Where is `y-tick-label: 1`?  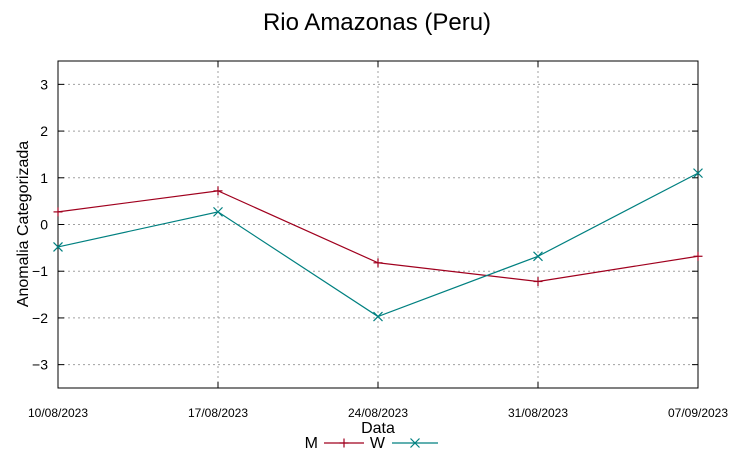 y-tick-label: 1 is located at coordinates (44, 178).